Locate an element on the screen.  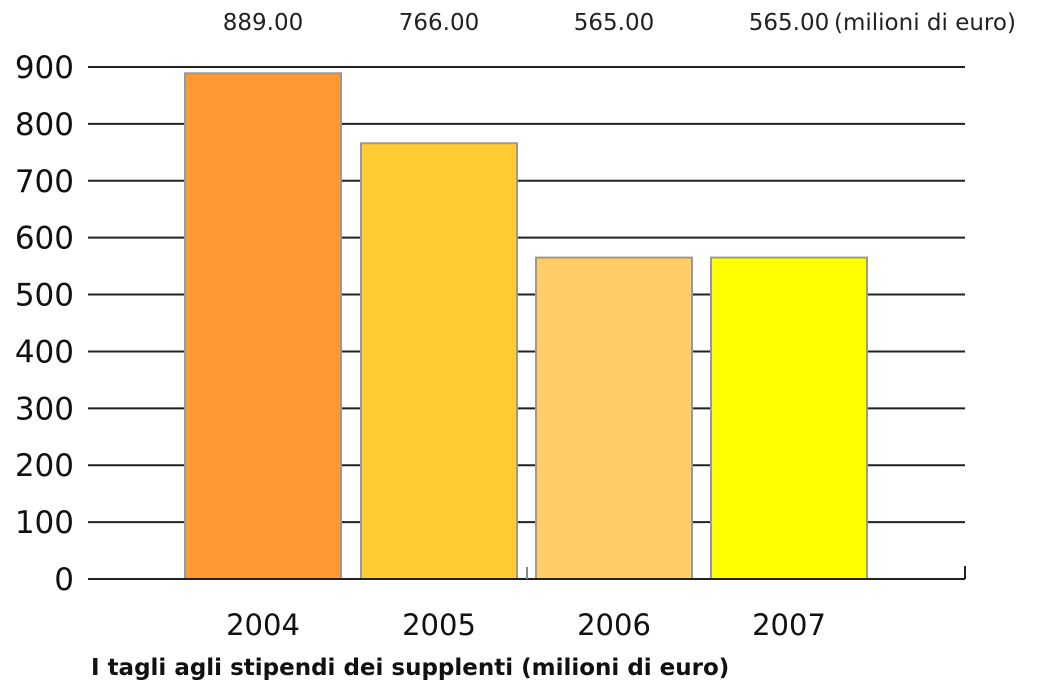
bar-2005 is located at coordinates (439, 361).